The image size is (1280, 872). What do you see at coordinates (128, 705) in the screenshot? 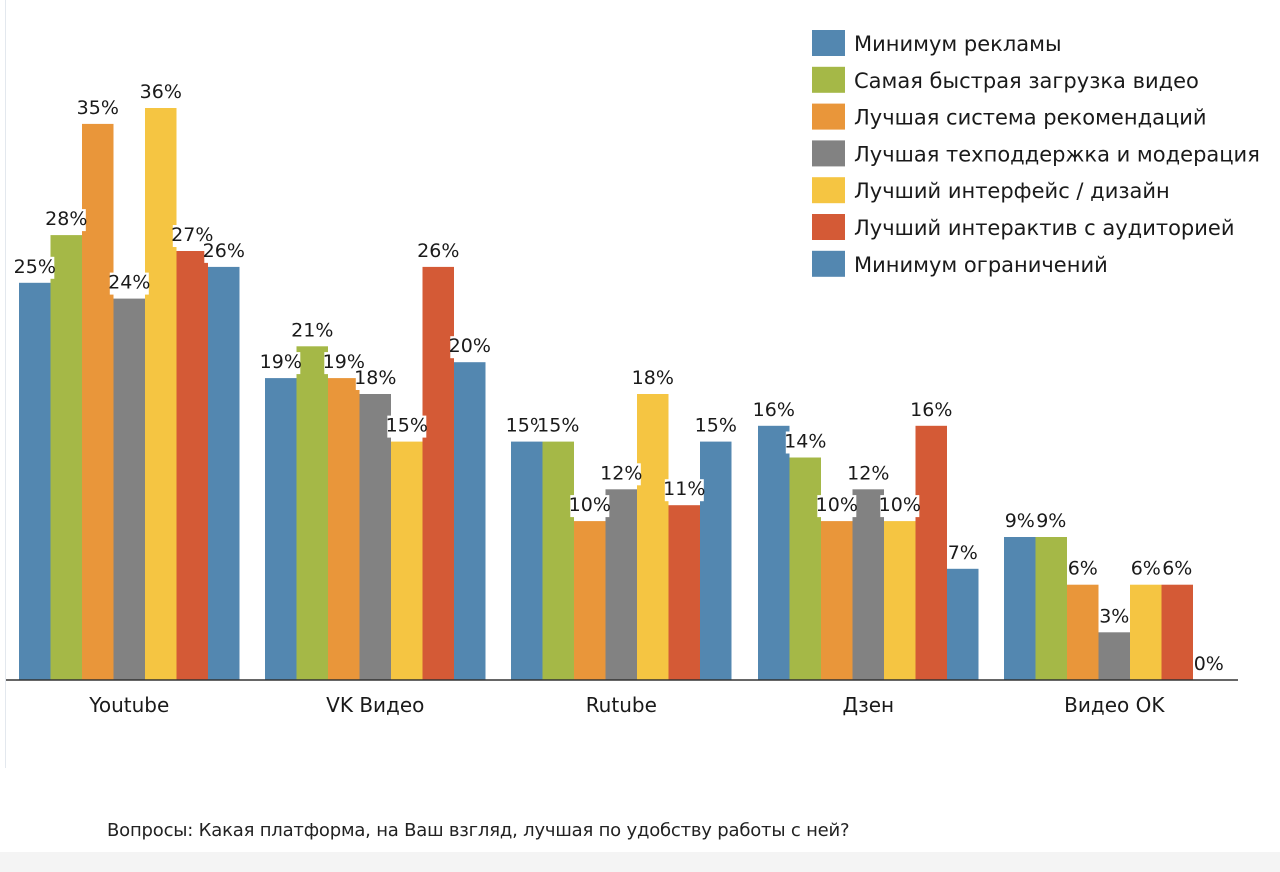
I see `category-label-0: Youtube` at bounding box center [128, 705].